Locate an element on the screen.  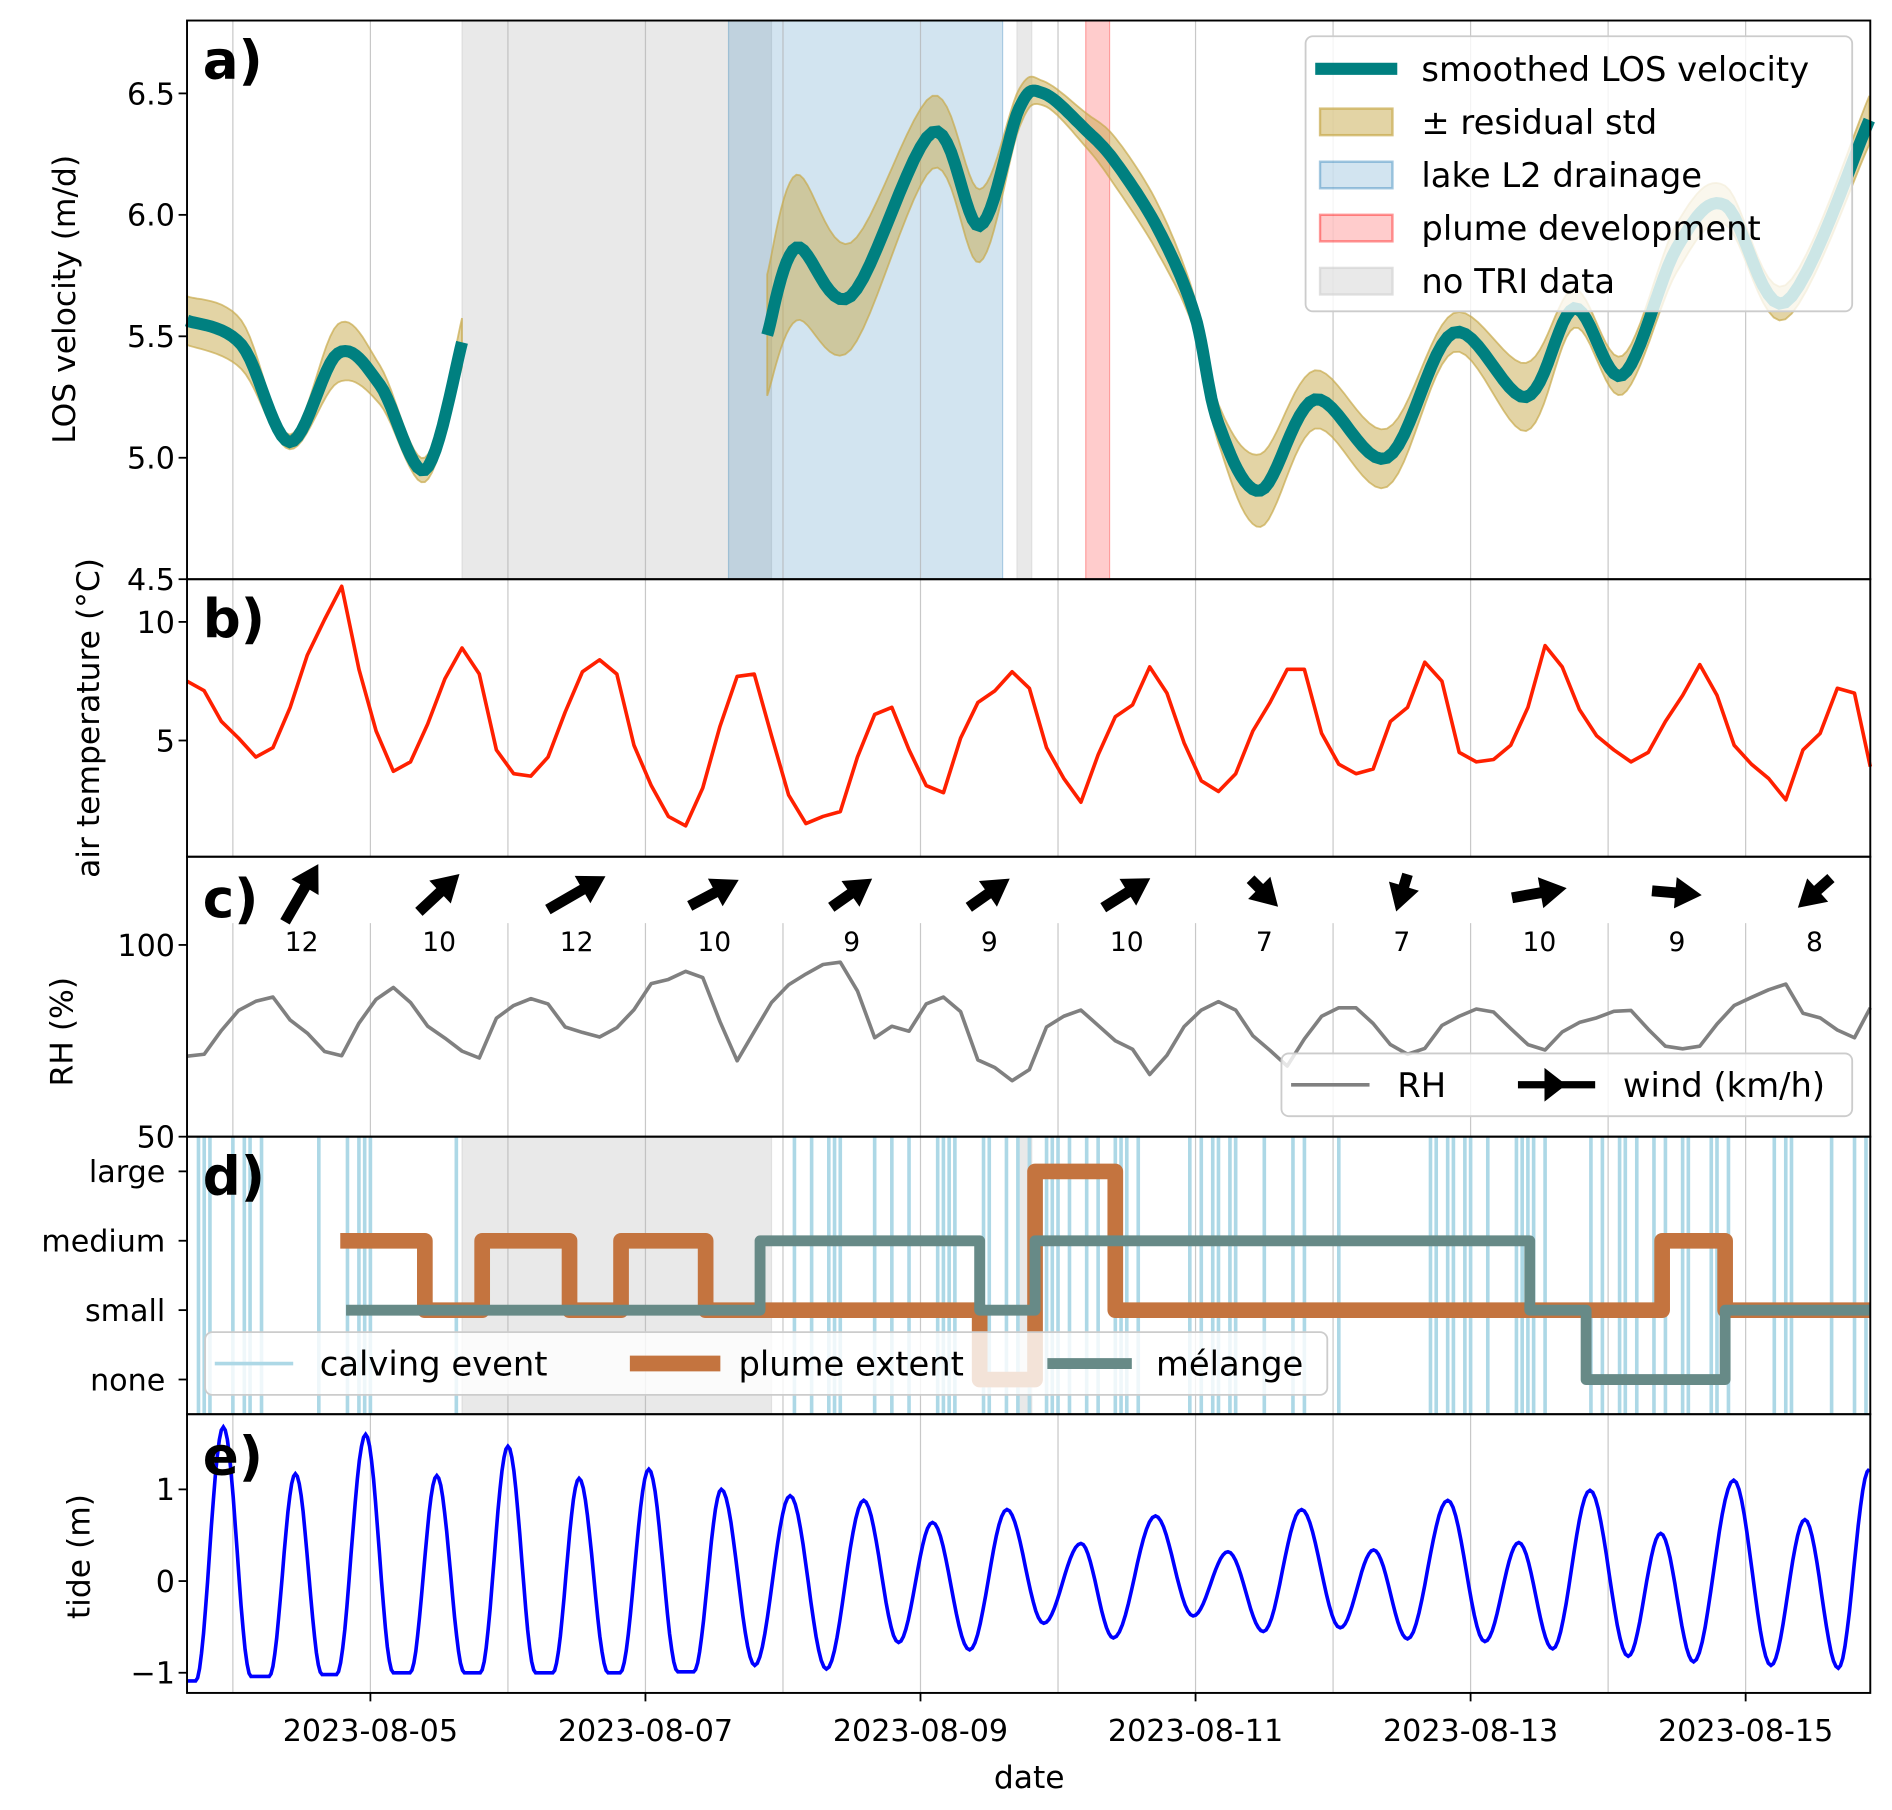
y-tick-label: 10 is located at coordinates (156, 623).